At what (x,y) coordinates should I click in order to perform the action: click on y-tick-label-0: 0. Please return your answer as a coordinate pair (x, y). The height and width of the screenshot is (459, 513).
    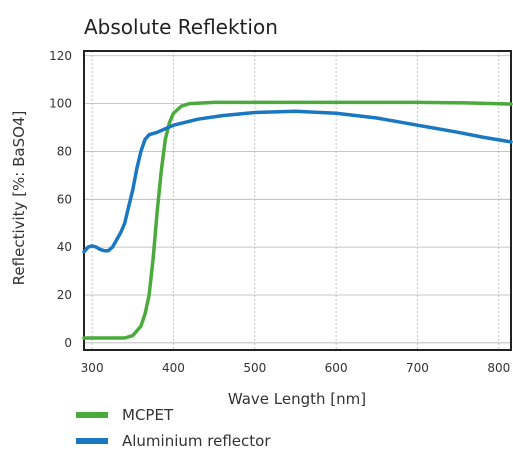
    Looking at the image, I should click on (68, 343).